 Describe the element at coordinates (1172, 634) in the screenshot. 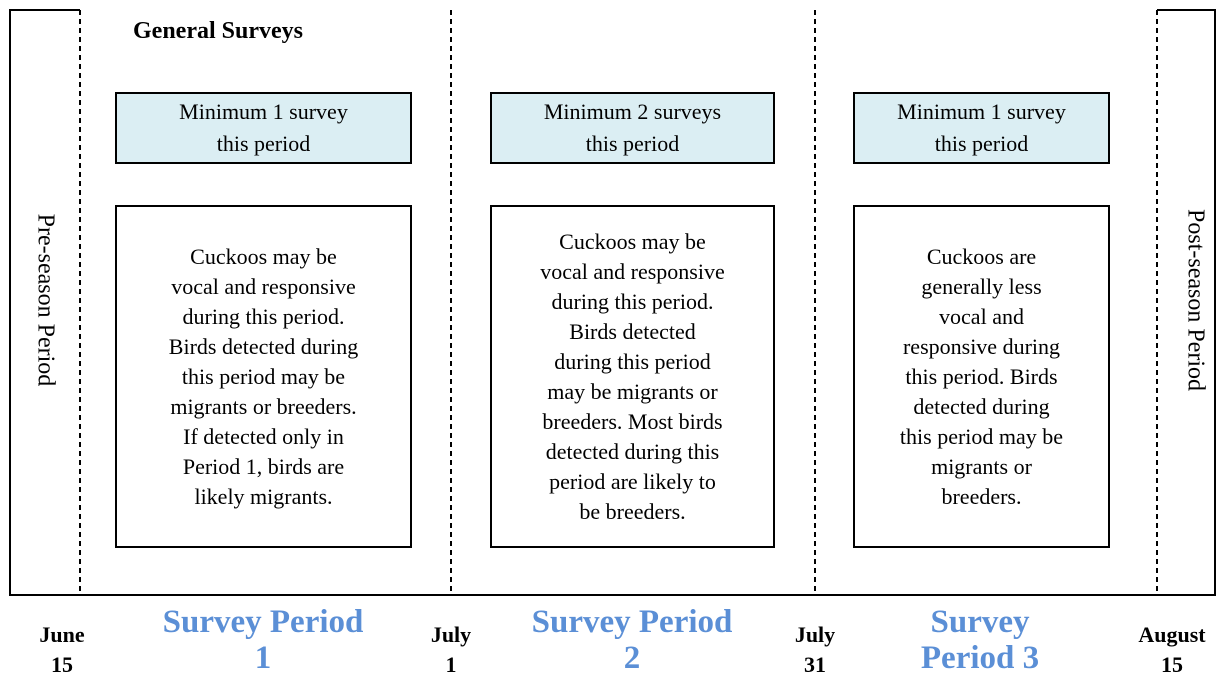

I see `date-line: August` at that location.